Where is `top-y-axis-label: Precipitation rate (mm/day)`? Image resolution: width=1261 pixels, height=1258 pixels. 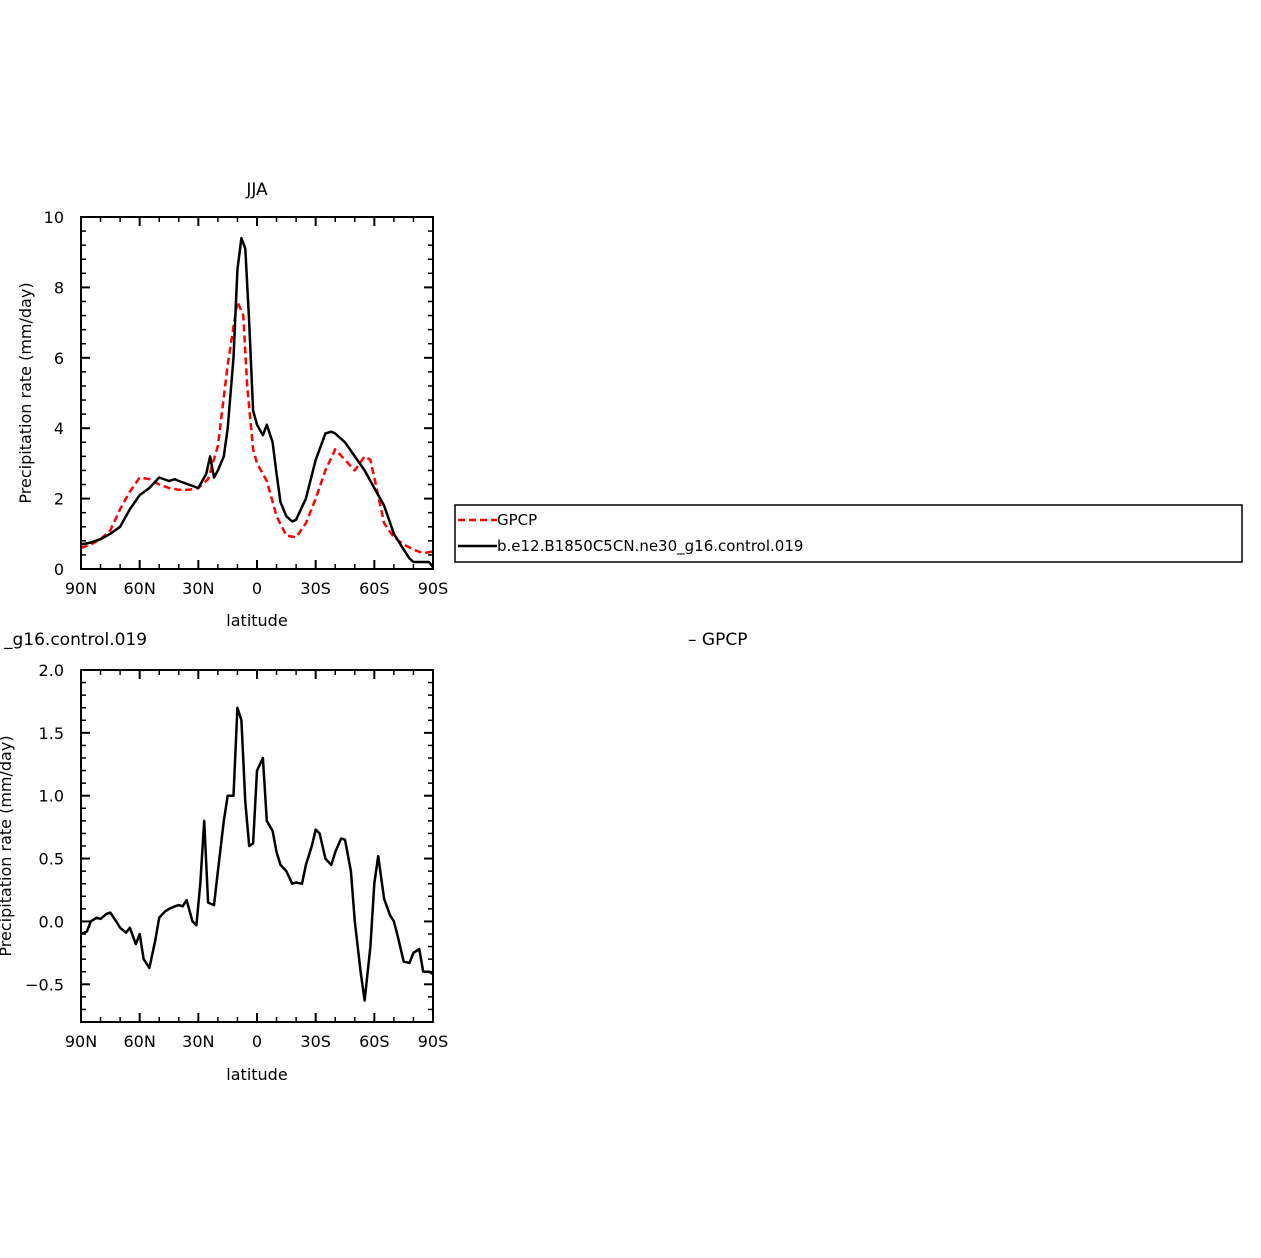
top-y-axis-label: Precipitation rate (mm/day) is located at coordinates (25, 392).